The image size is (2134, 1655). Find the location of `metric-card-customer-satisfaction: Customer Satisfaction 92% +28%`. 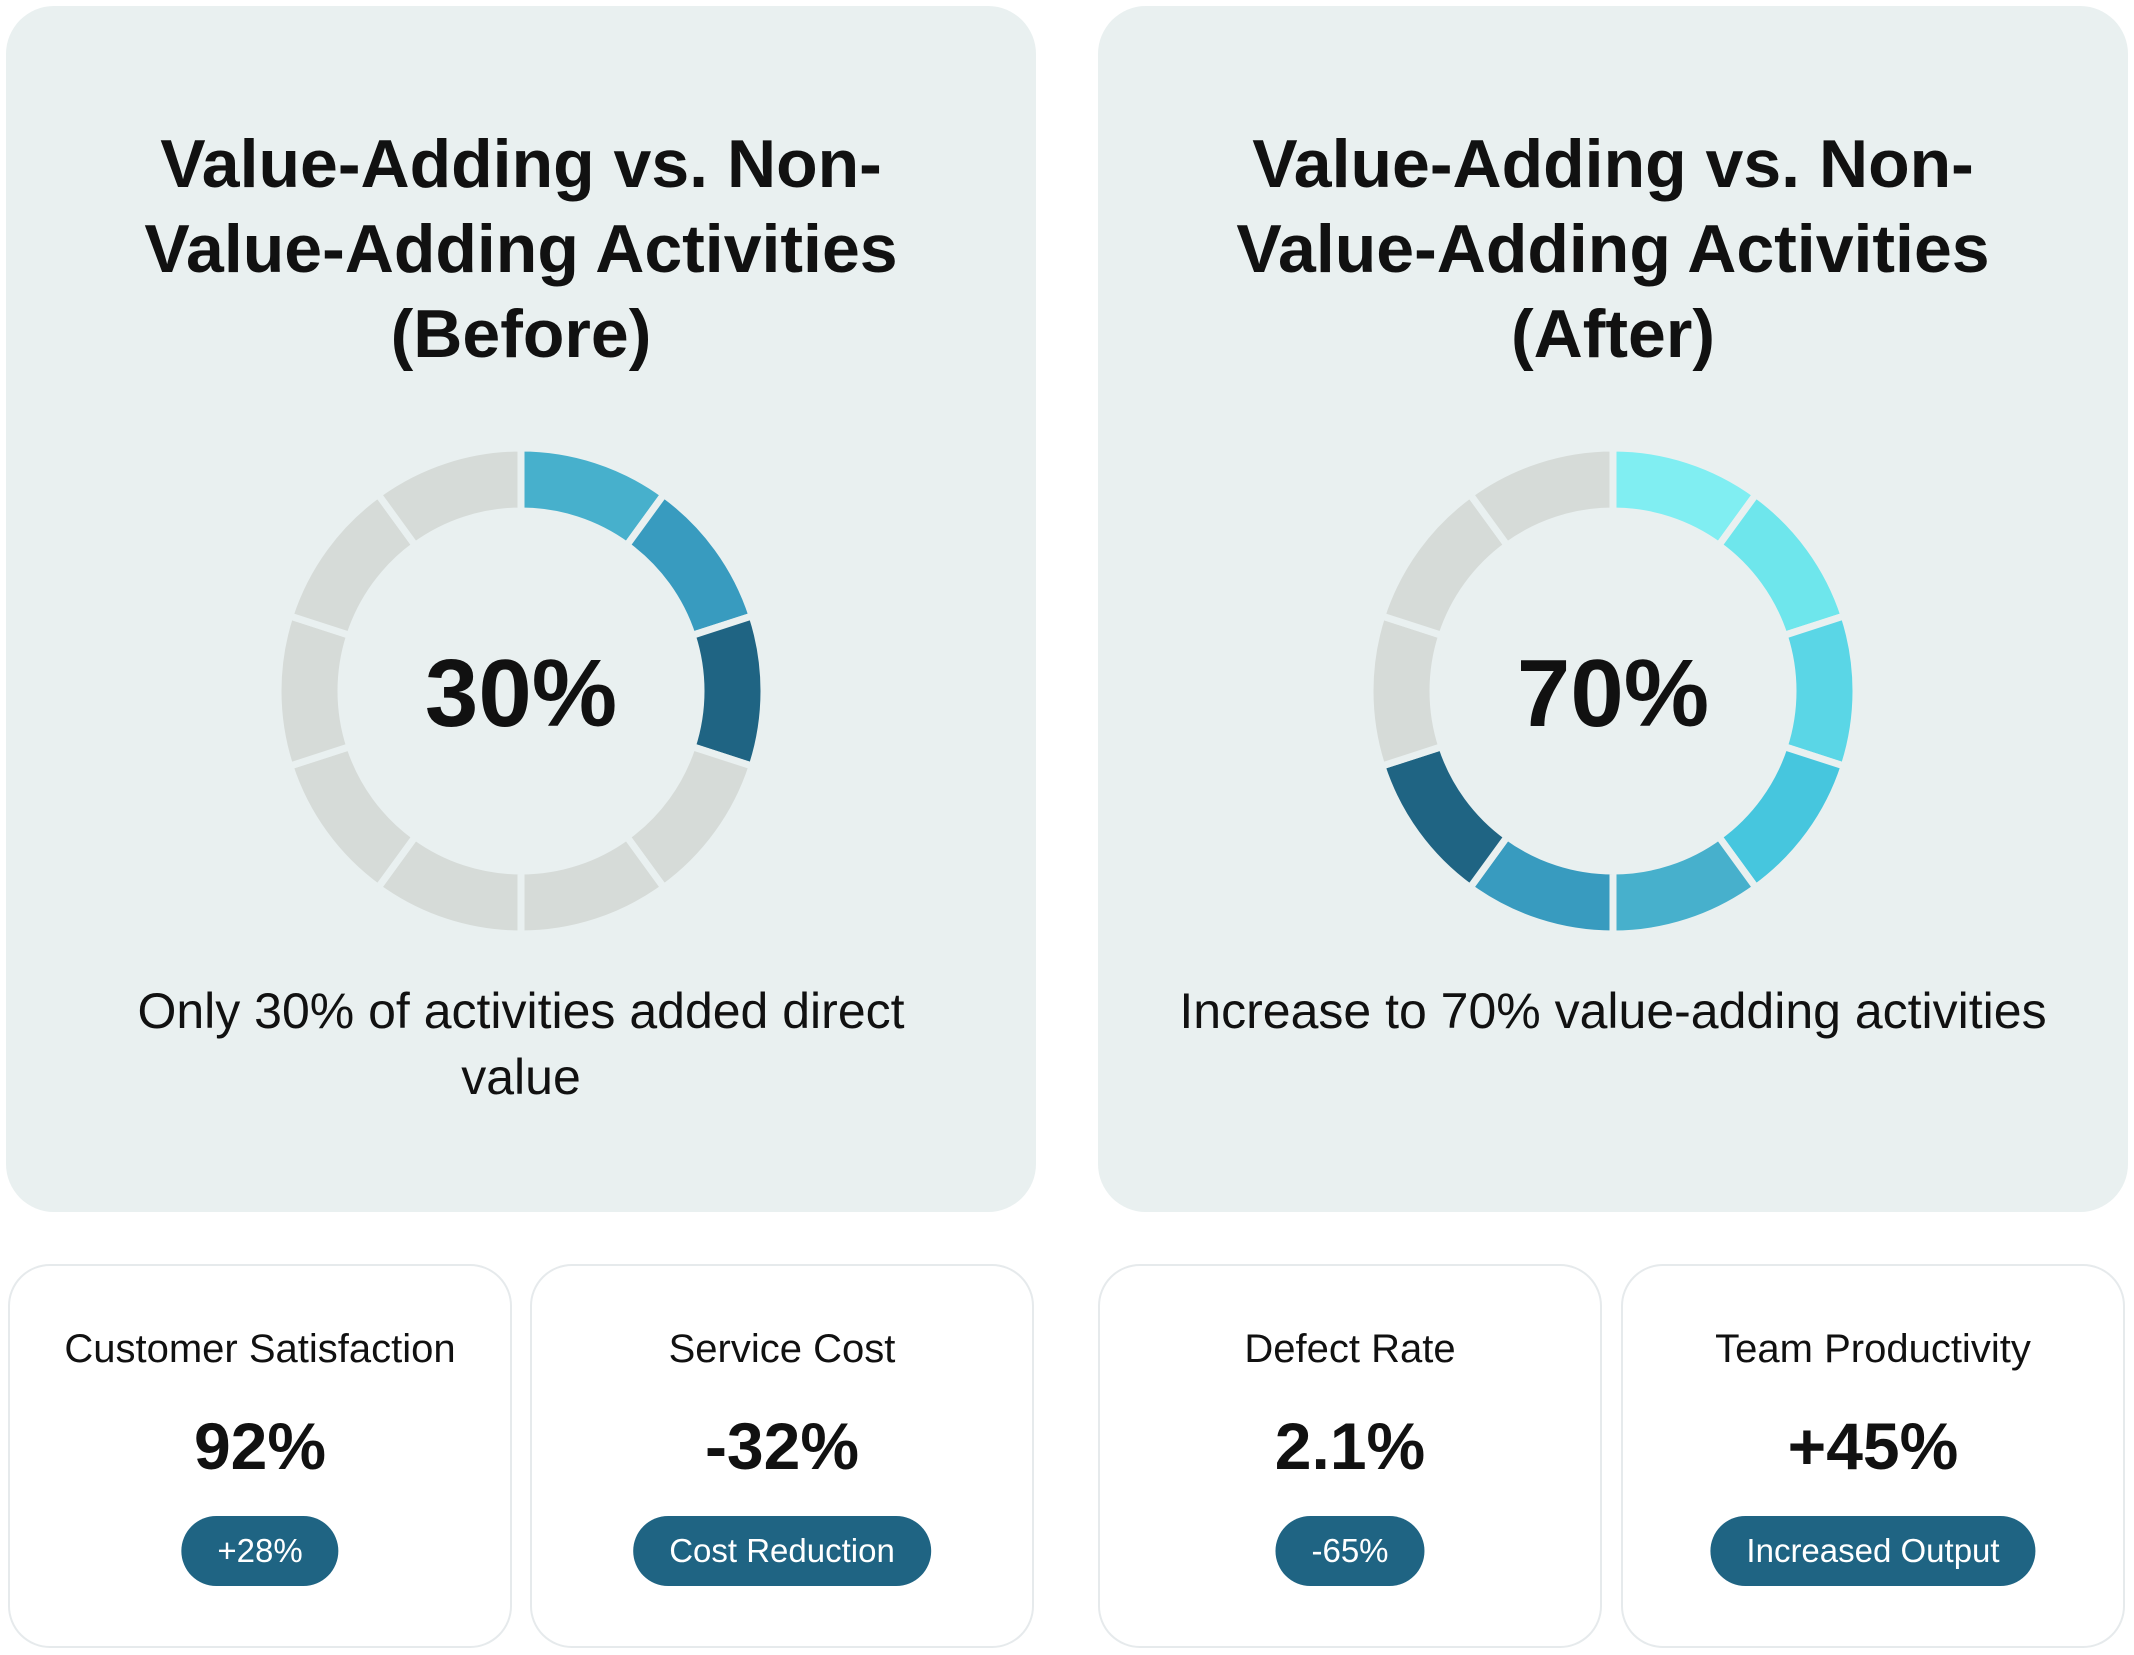

metric-card-customer-satisfaction: Customer Satisfaction 92% +28% is located at coordinates (260, 1456).